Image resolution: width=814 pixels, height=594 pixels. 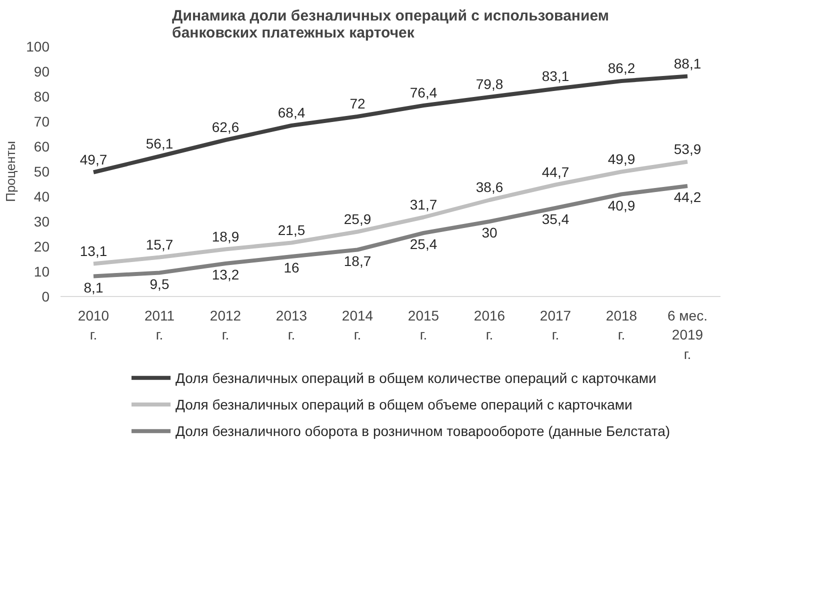 What do you see at coordinates (42, 96) in the screenshot?
I see `y-tick-label: 80` at bounding box center [42, 96].